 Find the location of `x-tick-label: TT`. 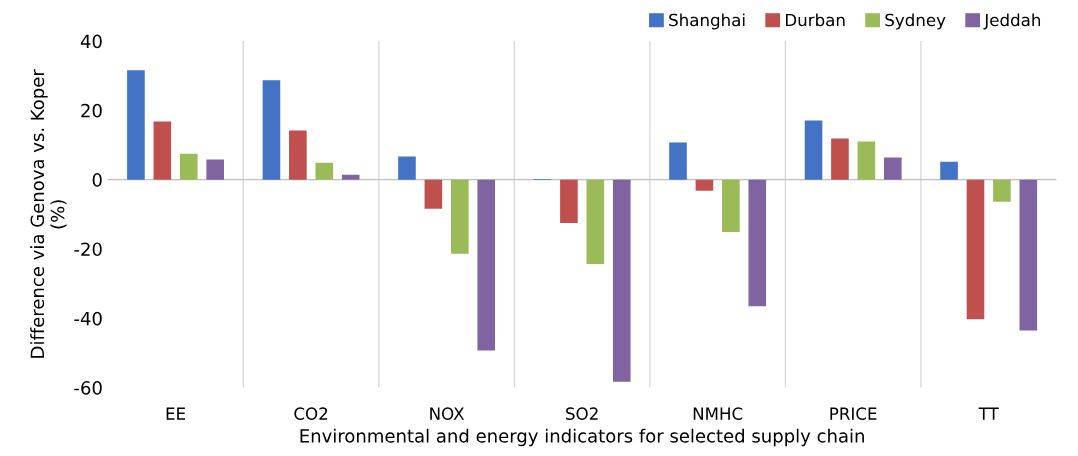

x-tick-label: TT is located at coordinates (988, 413).